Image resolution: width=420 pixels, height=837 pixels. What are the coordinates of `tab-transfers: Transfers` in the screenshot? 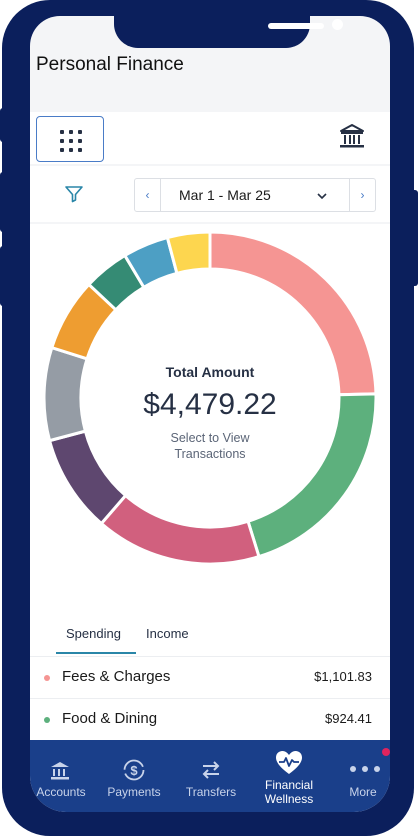 It's located at (211, 776).